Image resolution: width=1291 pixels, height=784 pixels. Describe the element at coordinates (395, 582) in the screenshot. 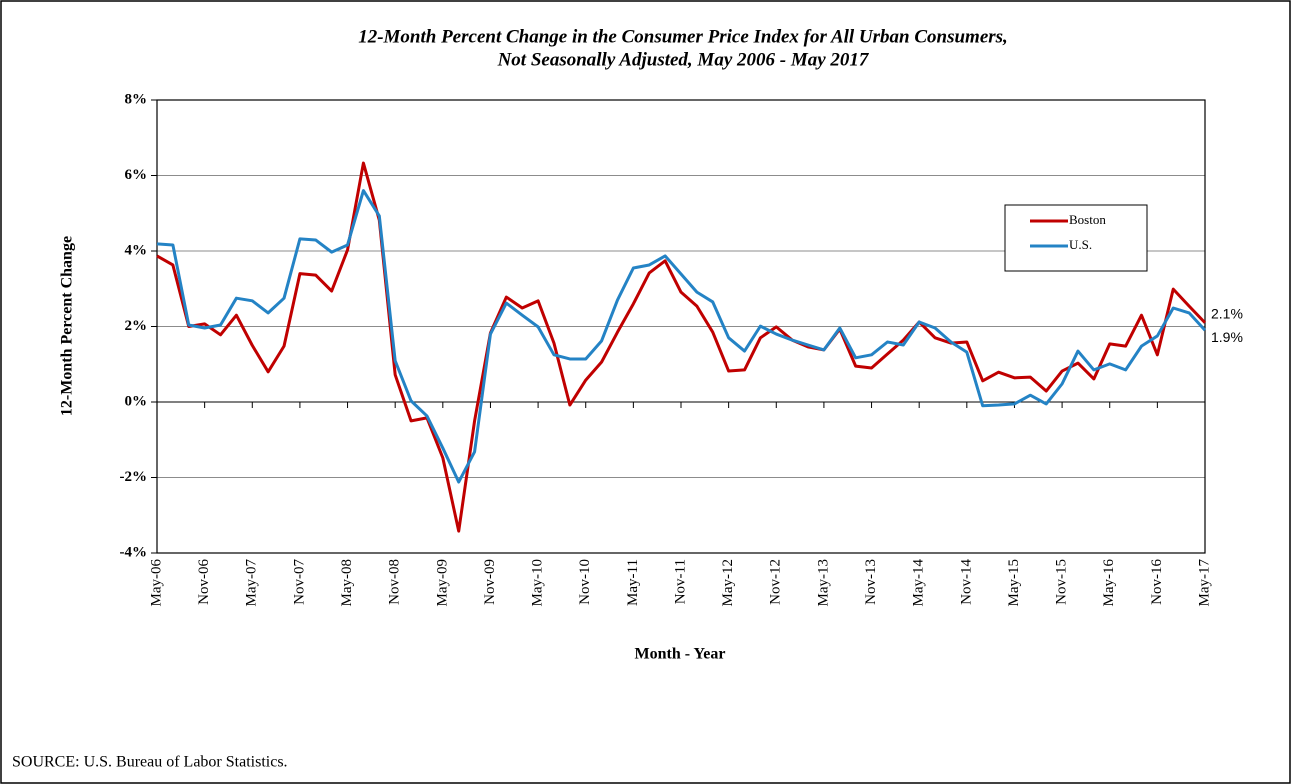

I see `x-tick-label: Nov-08` at that location.